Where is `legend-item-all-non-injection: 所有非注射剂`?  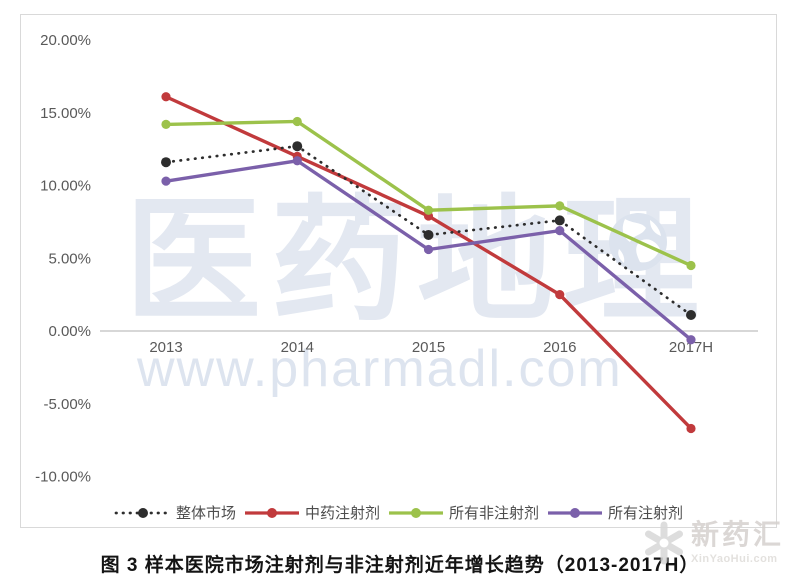
legend-item-all-non-injection: 所有非注射剂 is located at coordinates (463, 512).